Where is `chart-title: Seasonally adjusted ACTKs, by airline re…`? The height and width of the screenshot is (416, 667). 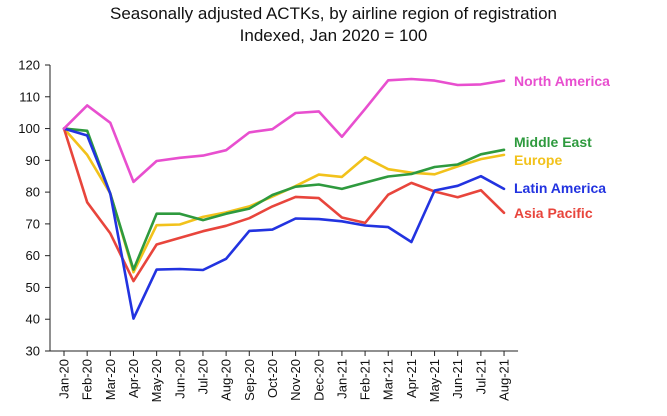
chart-title: Seasonally adjusted ACTKs, by airline re… is located at coordinates (333, 13).